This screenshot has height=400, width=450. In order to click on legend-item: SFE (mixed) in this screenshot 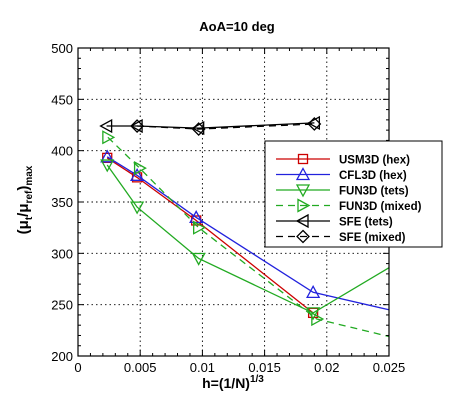, I will do `click(341, 236)`.